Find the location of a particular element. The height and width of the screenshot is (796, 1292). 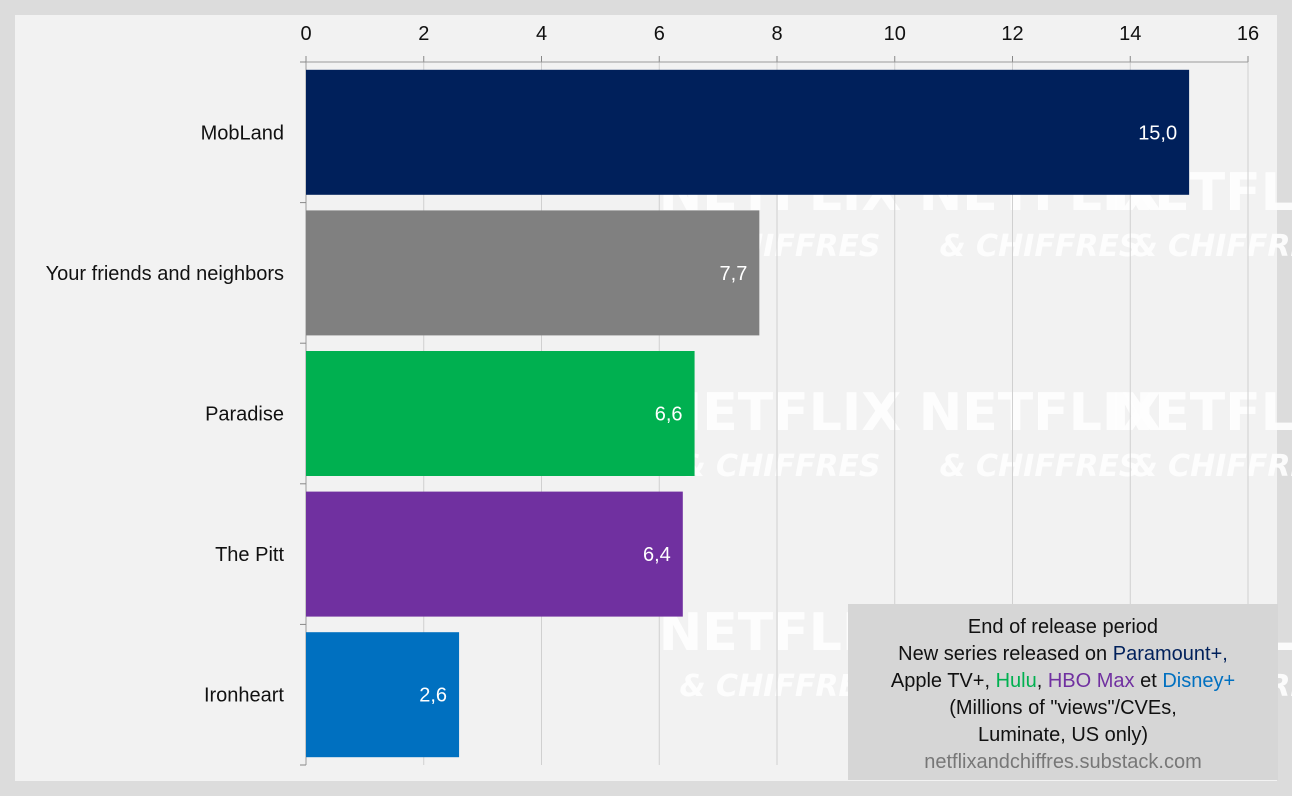

legend-line-units: (Millions of "views"/CVEs, is located at coordinates (1063, 708).